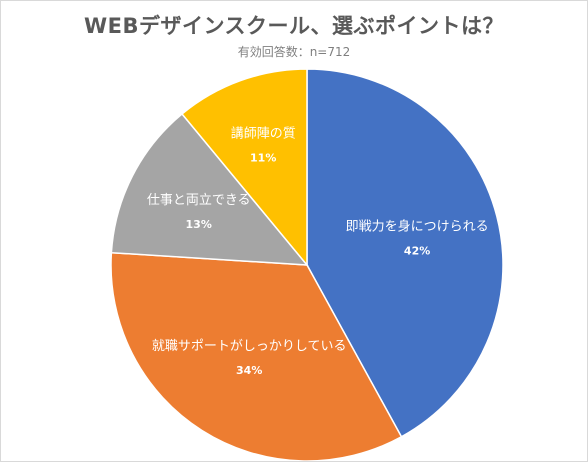 Image resolution: width=588 pixels, height=462 pixels. I want to click on slice-label: 即戦力を身につけられる, so click(417, 227).